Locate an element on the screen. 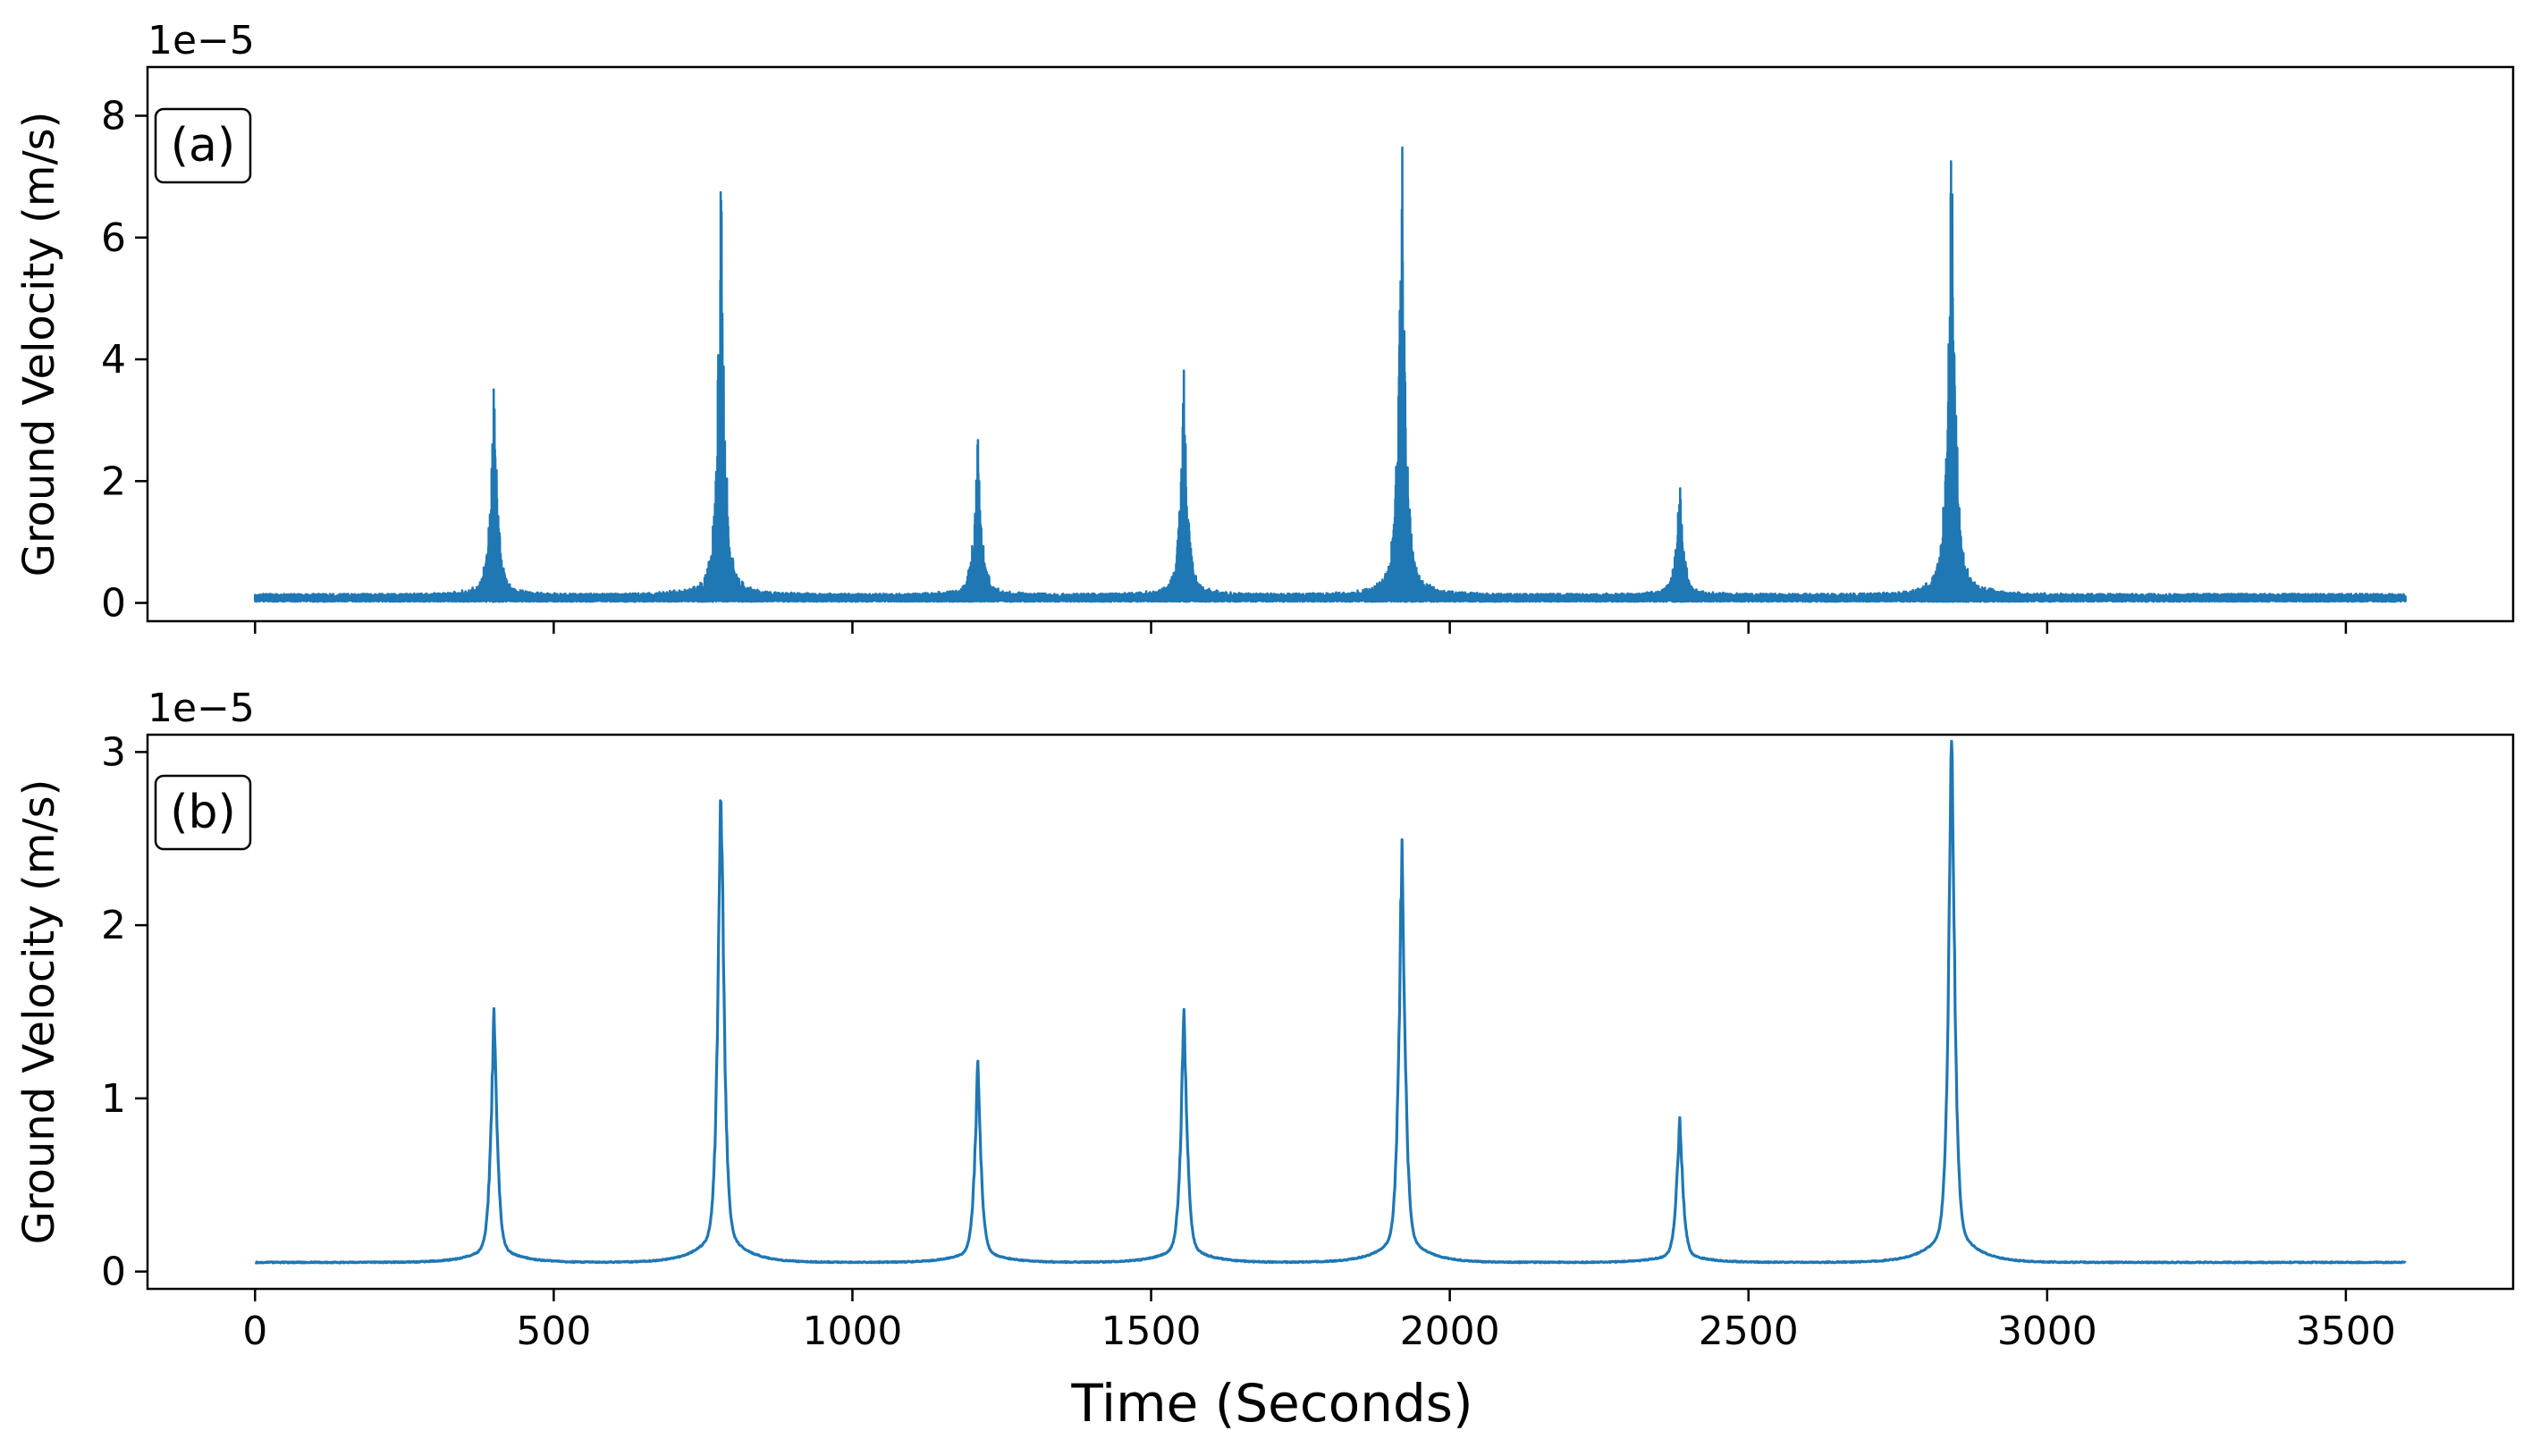  x-tick-label: 2500 is located at coordinates (1749, 1331).